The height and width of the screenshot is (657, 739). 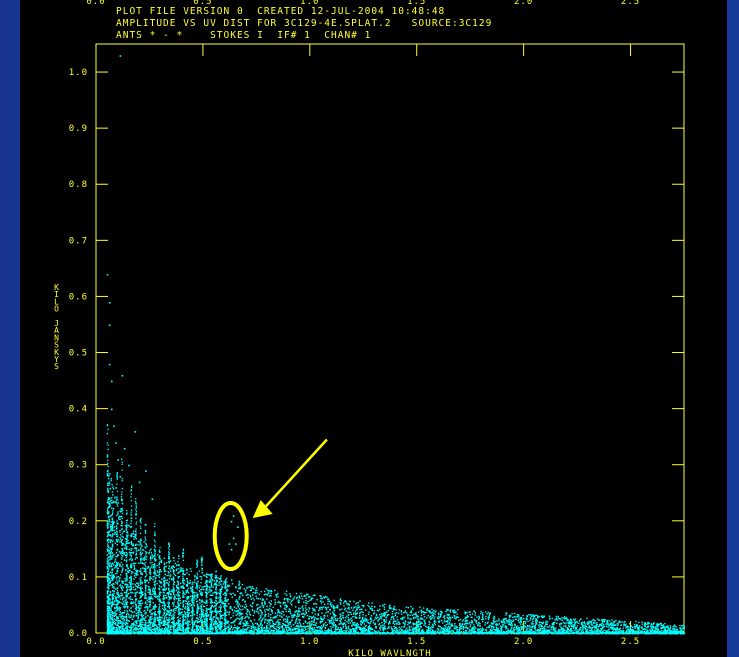 I want to click on top-axis-label-1: 0.5, so click(x=202, y=3).